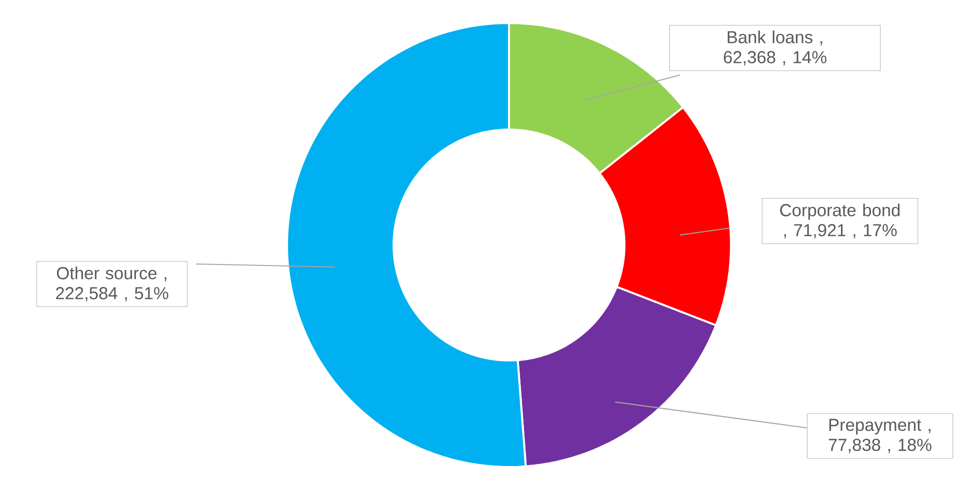 The width and height of the screenshot is (971, 490). Describe the element at coordinates (770, 37) in the screenshot. I see `slice-label: Bank loans` at that location.